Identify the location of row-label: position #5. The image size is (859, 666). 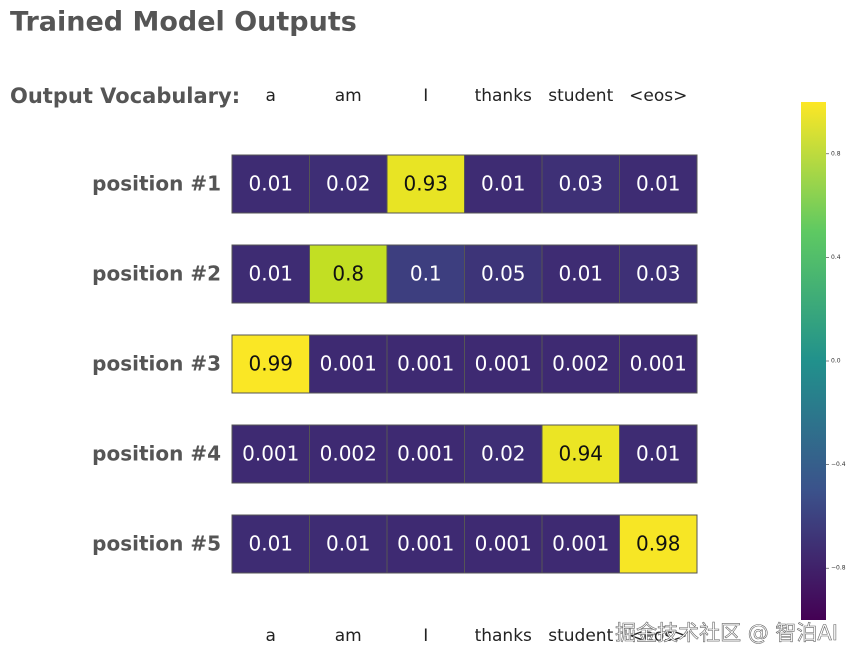
(156, 544).